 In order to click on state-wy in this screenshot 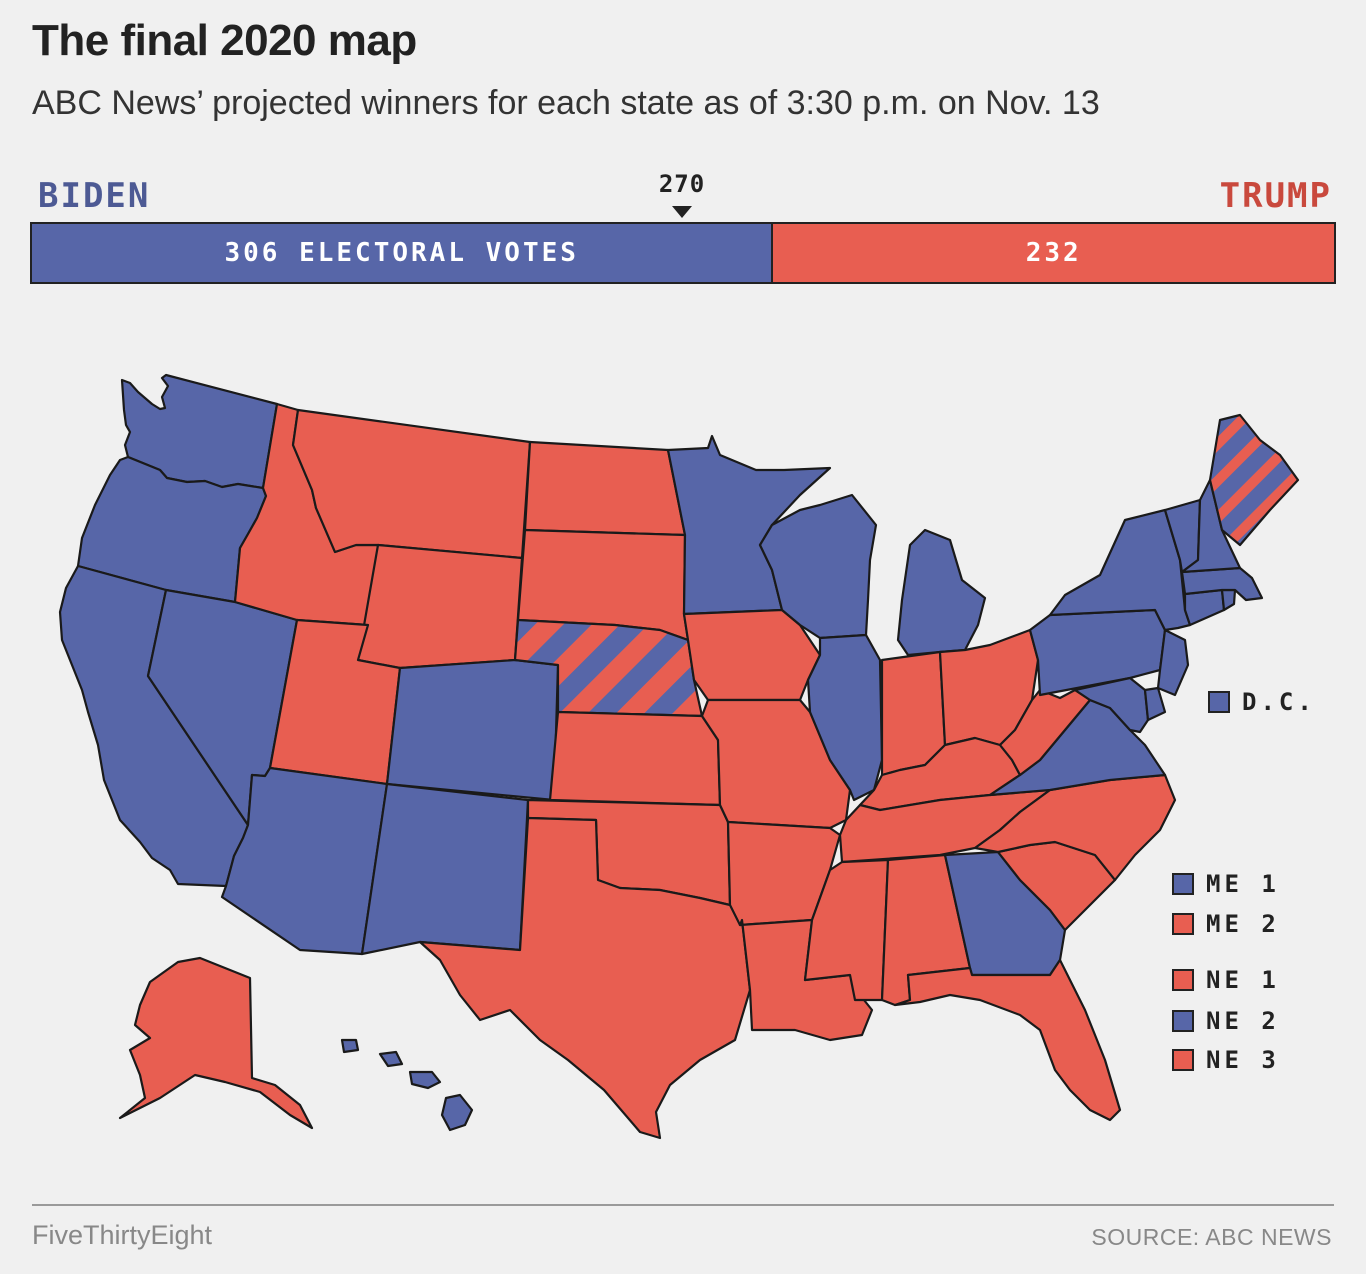, I will do `click(440, 606)`.